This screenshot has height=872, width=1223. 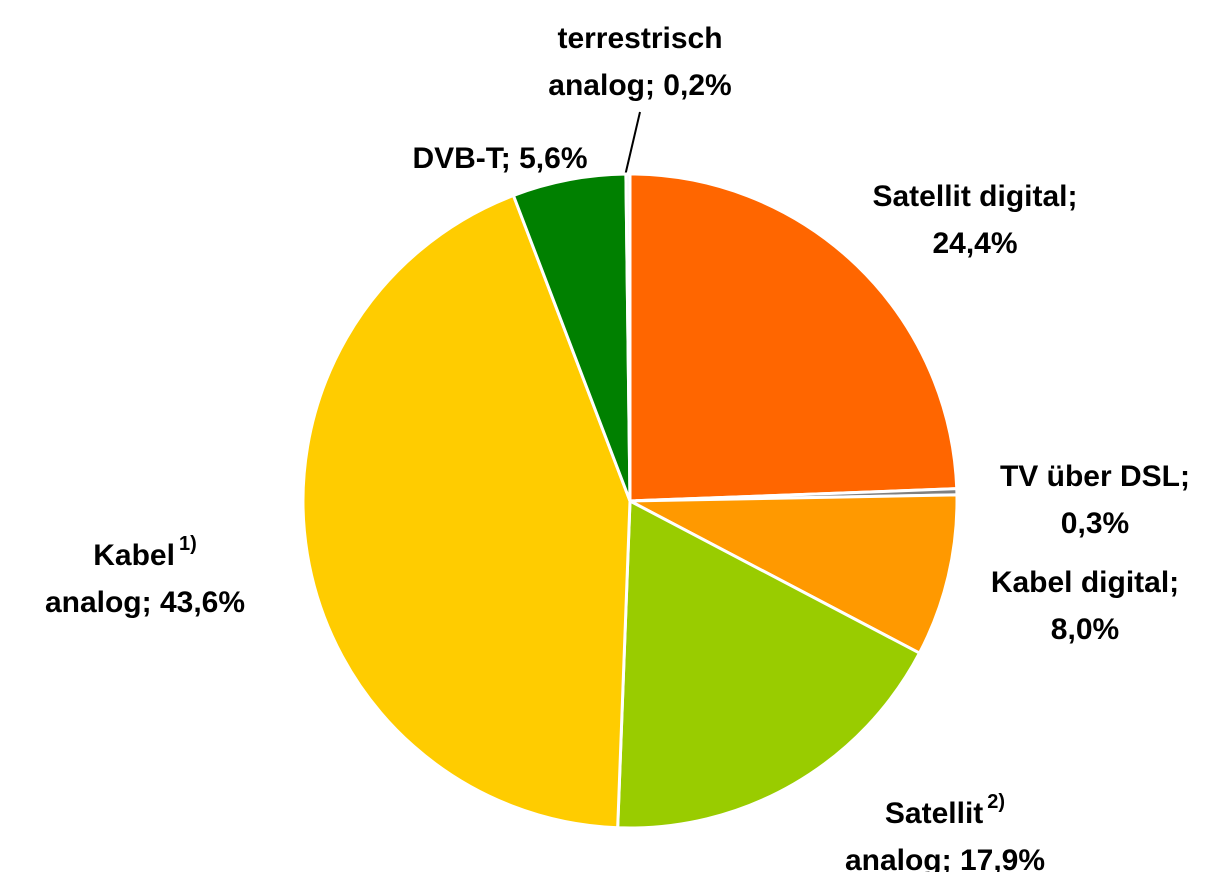 I want to click on slice-label: terrestrisch, so click(x=639, y=38).